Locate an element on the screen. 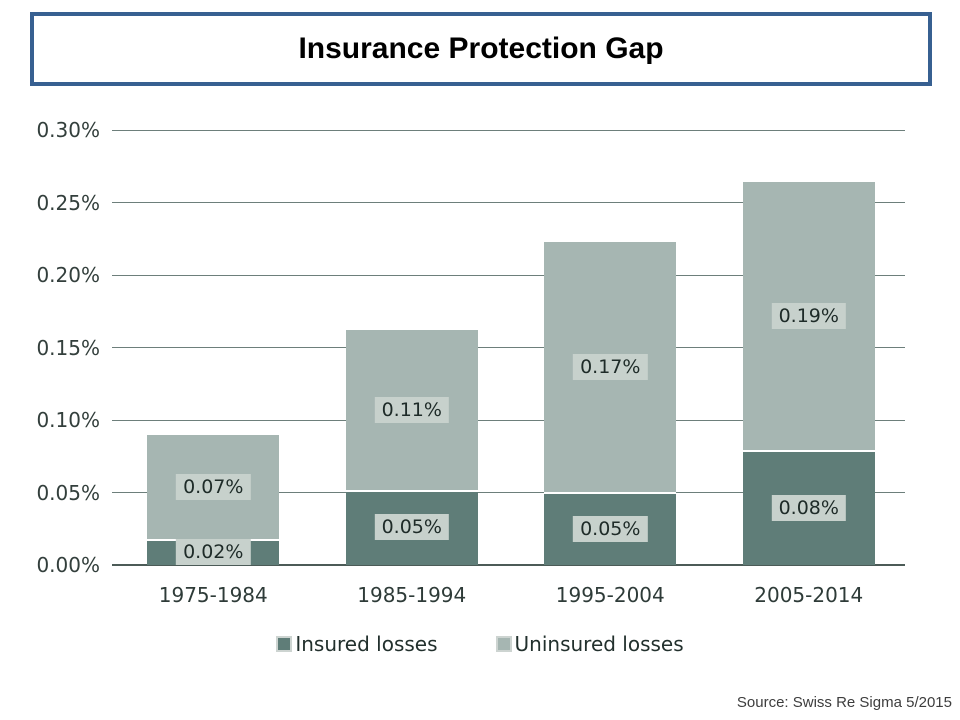  legend-item: Uninsured losses is located at coordinates (589, 644).